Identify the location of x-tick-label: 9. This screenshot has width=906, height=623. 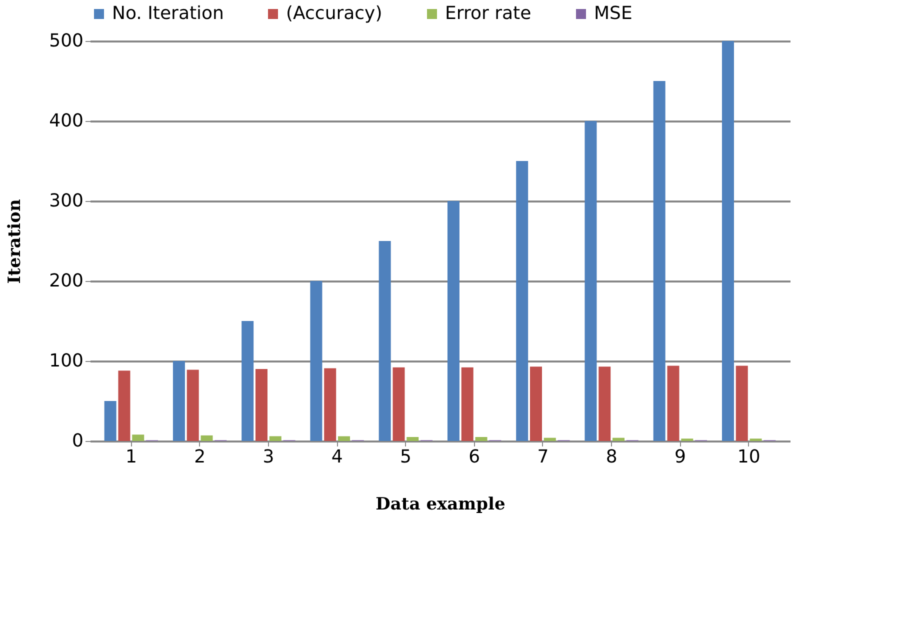
(680, 457).